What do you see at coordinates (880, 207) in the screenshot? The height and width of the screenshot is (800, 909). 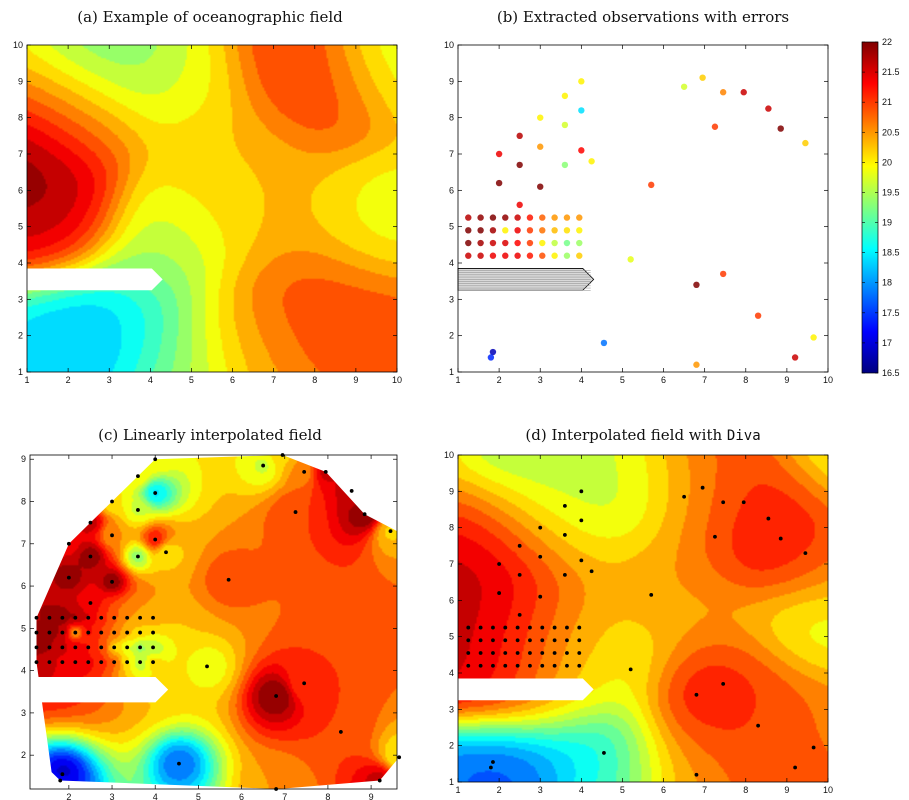 I see `colorbar: 16.5 17 17.5 18 18.5 19 19.5 20 20.5 21 21.5 22` at bounding box center [880, 207].